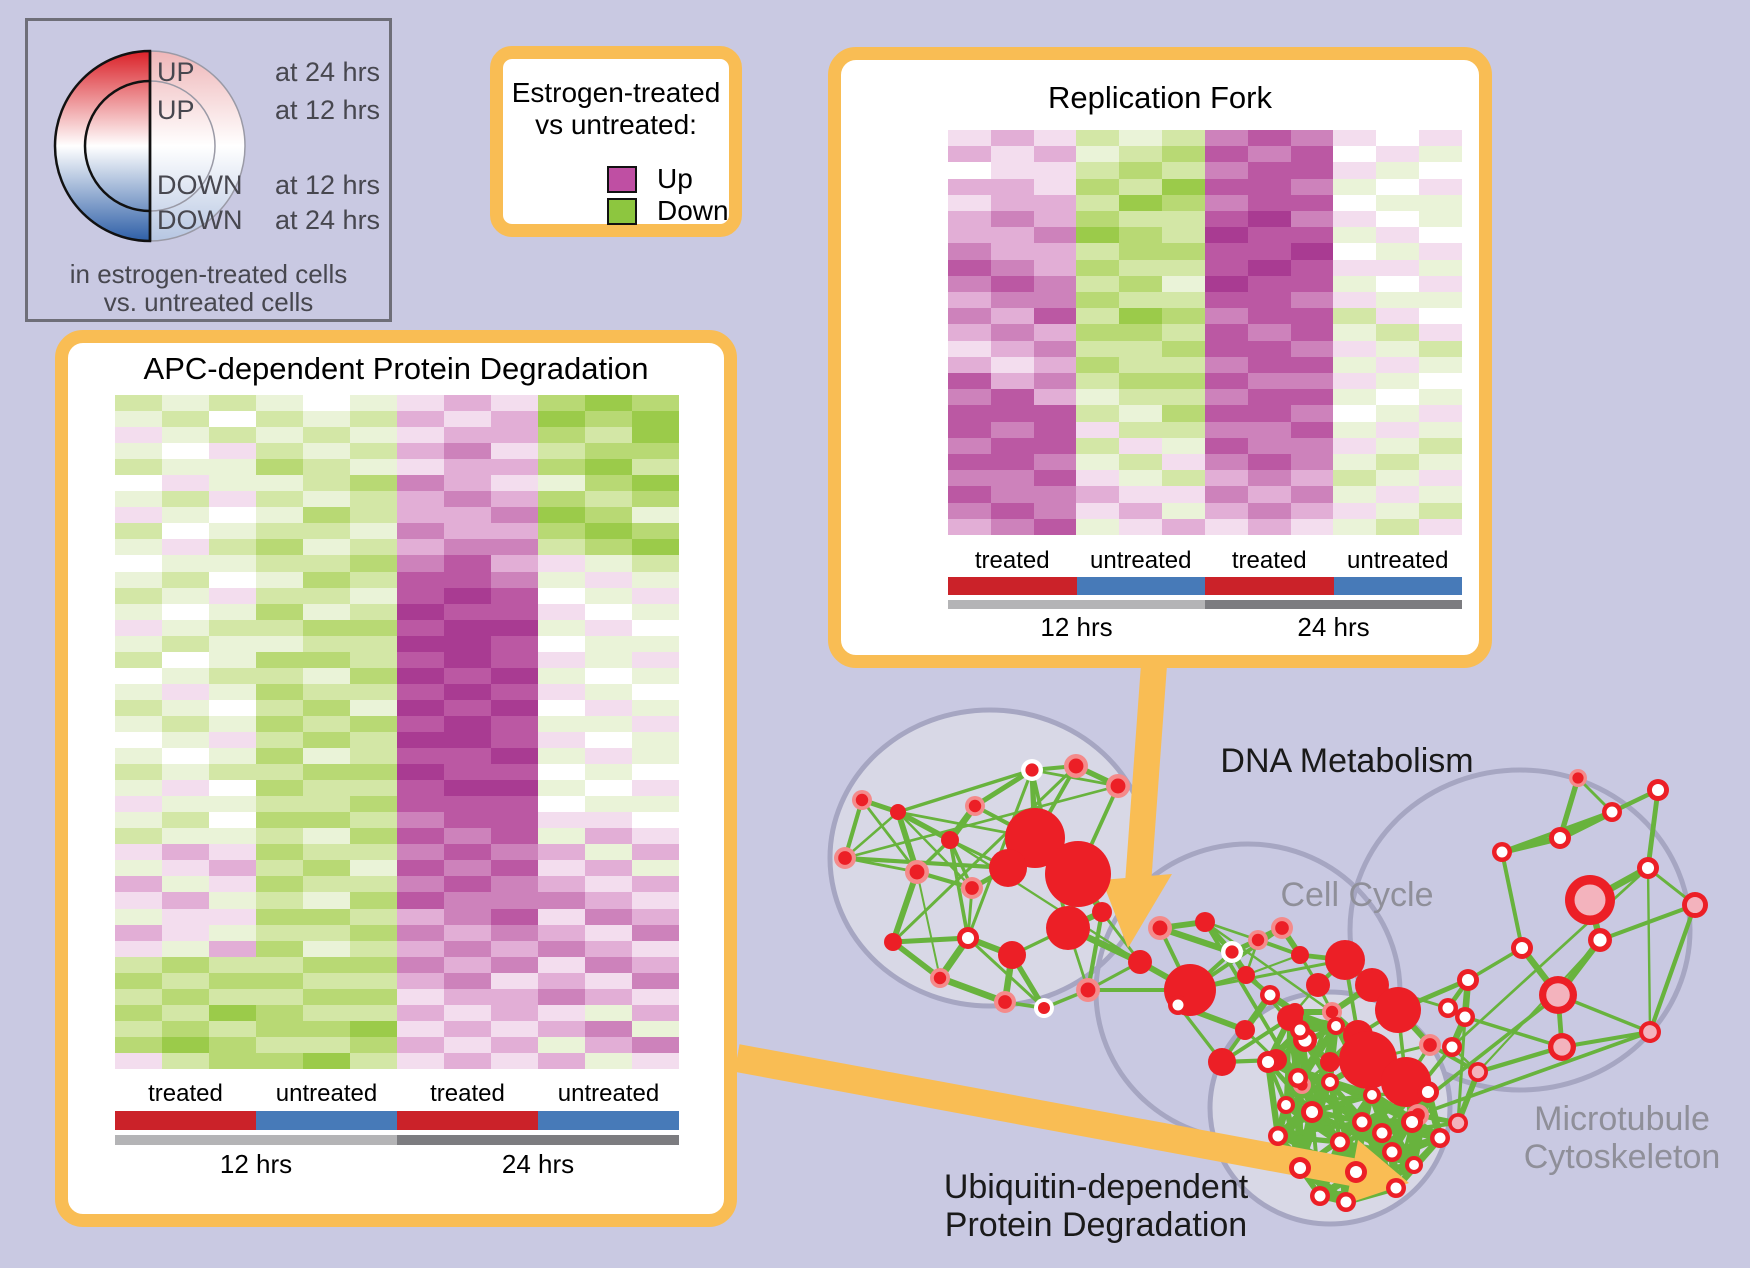 This screenshot has width=1750, height=1279. What do you see at coordinates (538, 1140) in the screenshot?
I see `time-bar-24hrs` at bounding box center [538, 1140].